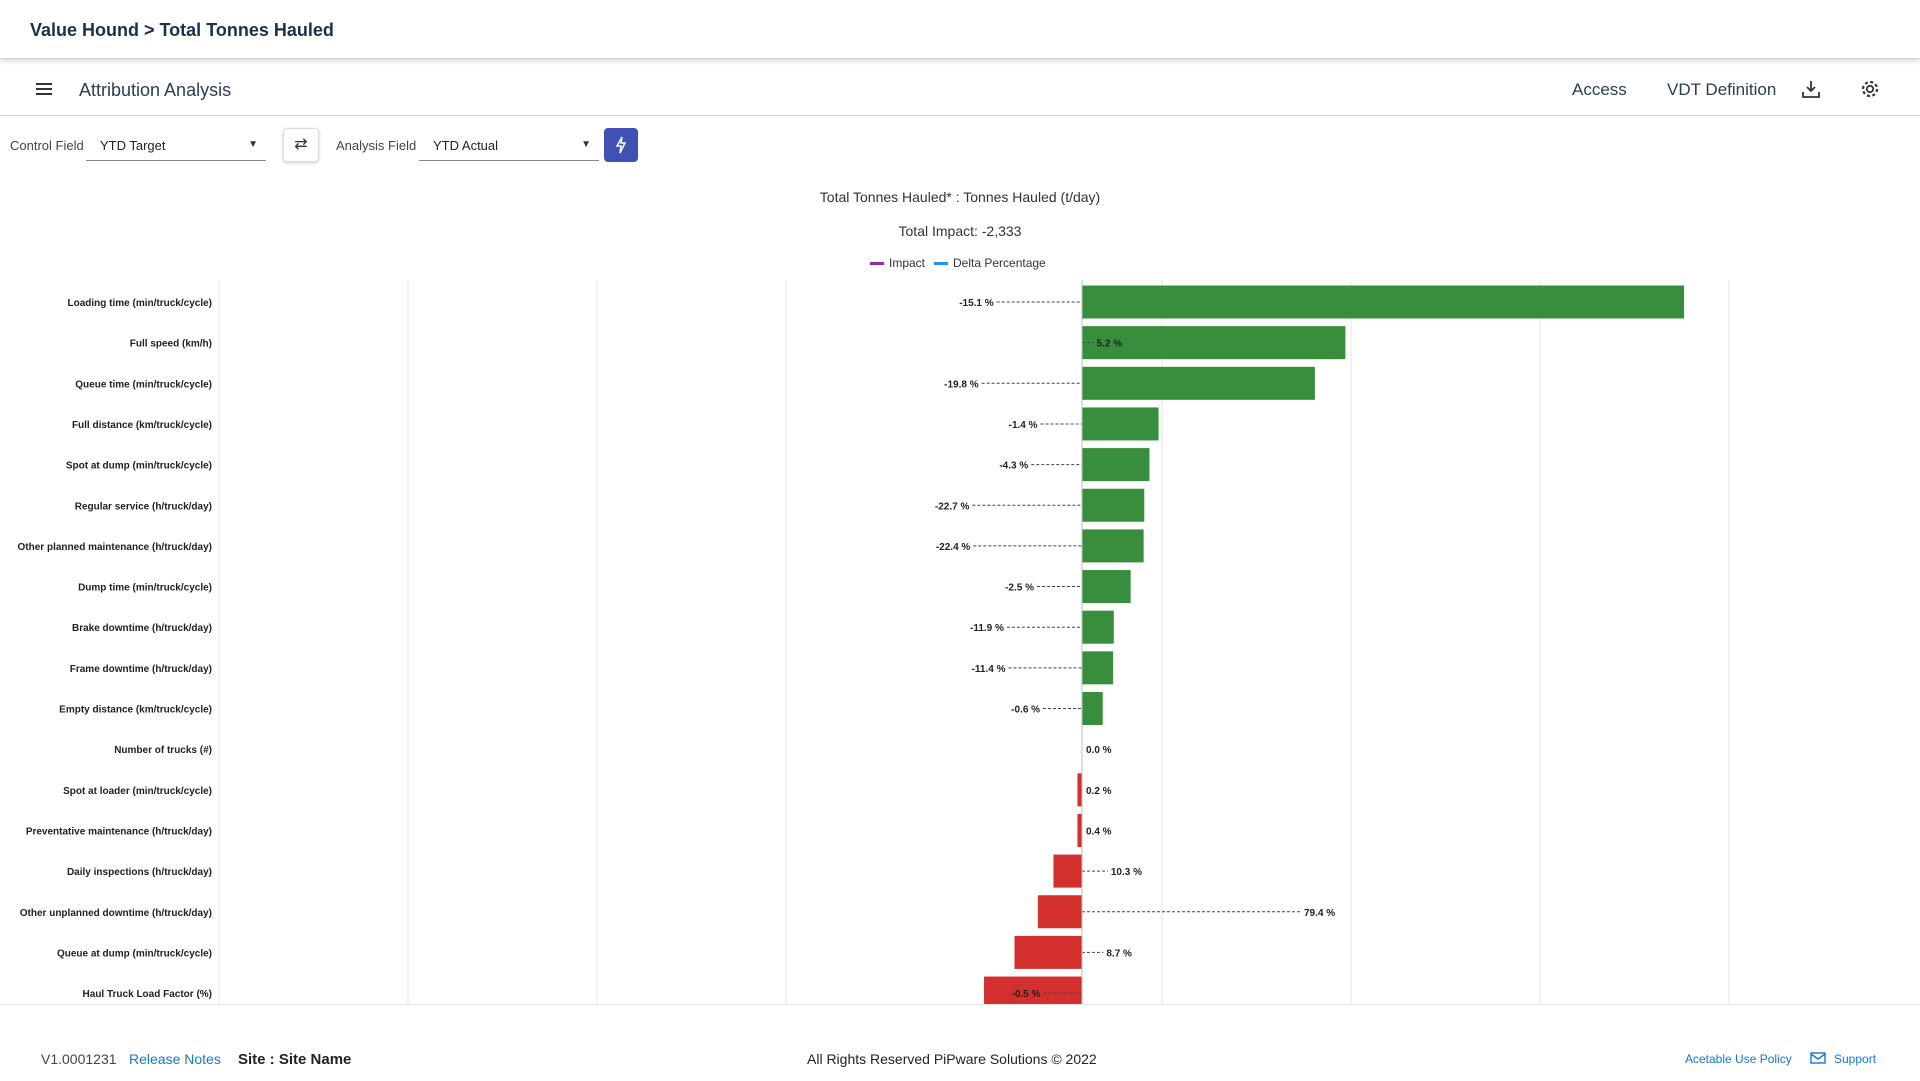 This screenshot has height=1081, width=1920. I want to click on category-label: Spot at loader (min/truck/cycle), so click(137, 791).